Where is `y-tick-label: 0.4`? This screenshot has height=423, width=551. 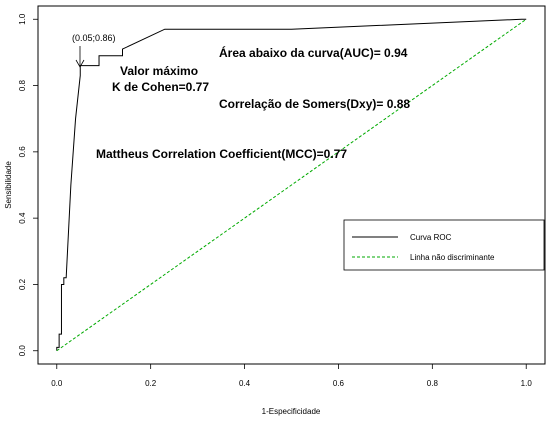 y-tick-label: 0.4 is located at coordinates (22, 218).